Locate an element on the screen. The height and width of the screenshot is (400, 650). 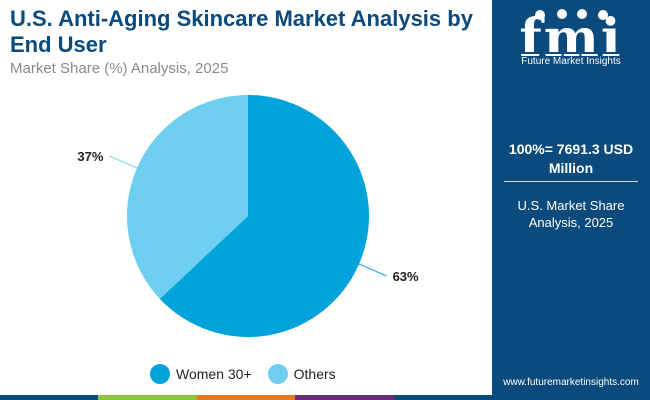
bottom-color-bar is located at coordinates (246, 397).